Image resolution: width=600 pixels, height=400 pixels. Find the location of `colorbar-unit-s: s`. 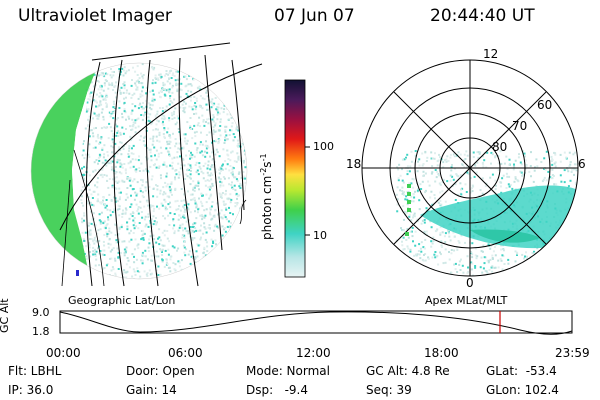

colorbar-unit-s: s is located at coordinates (267, 164).